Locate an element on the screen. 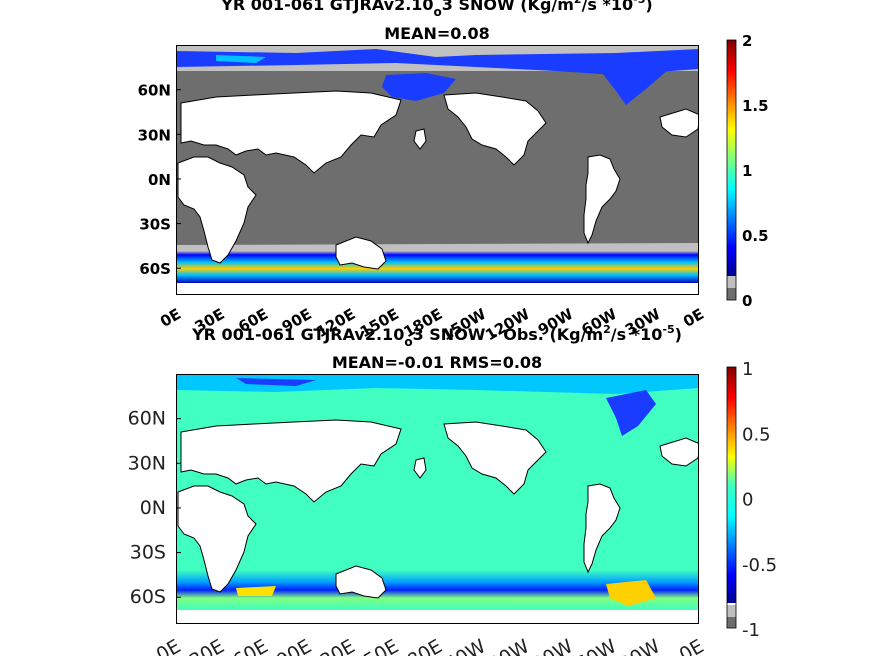 Image resolution: width=875 pixels, height=656 pixels. panel-2-colorbar-frame is located at coordinates (731, 497).